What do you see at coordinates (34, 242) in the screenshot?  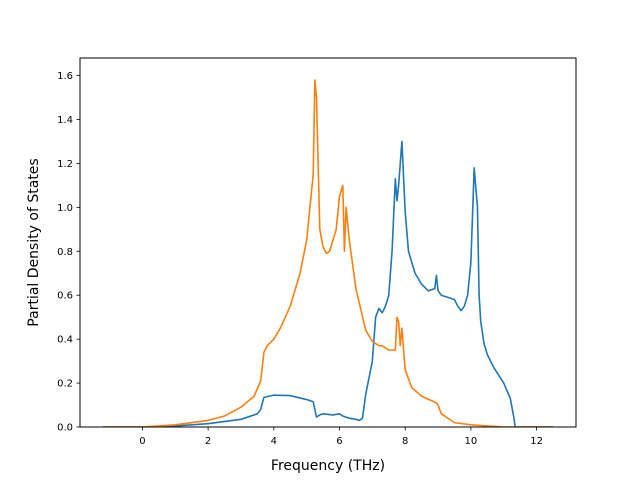 I see `y-axis-label: Partial Density of States` at bounding box center [34, 242].